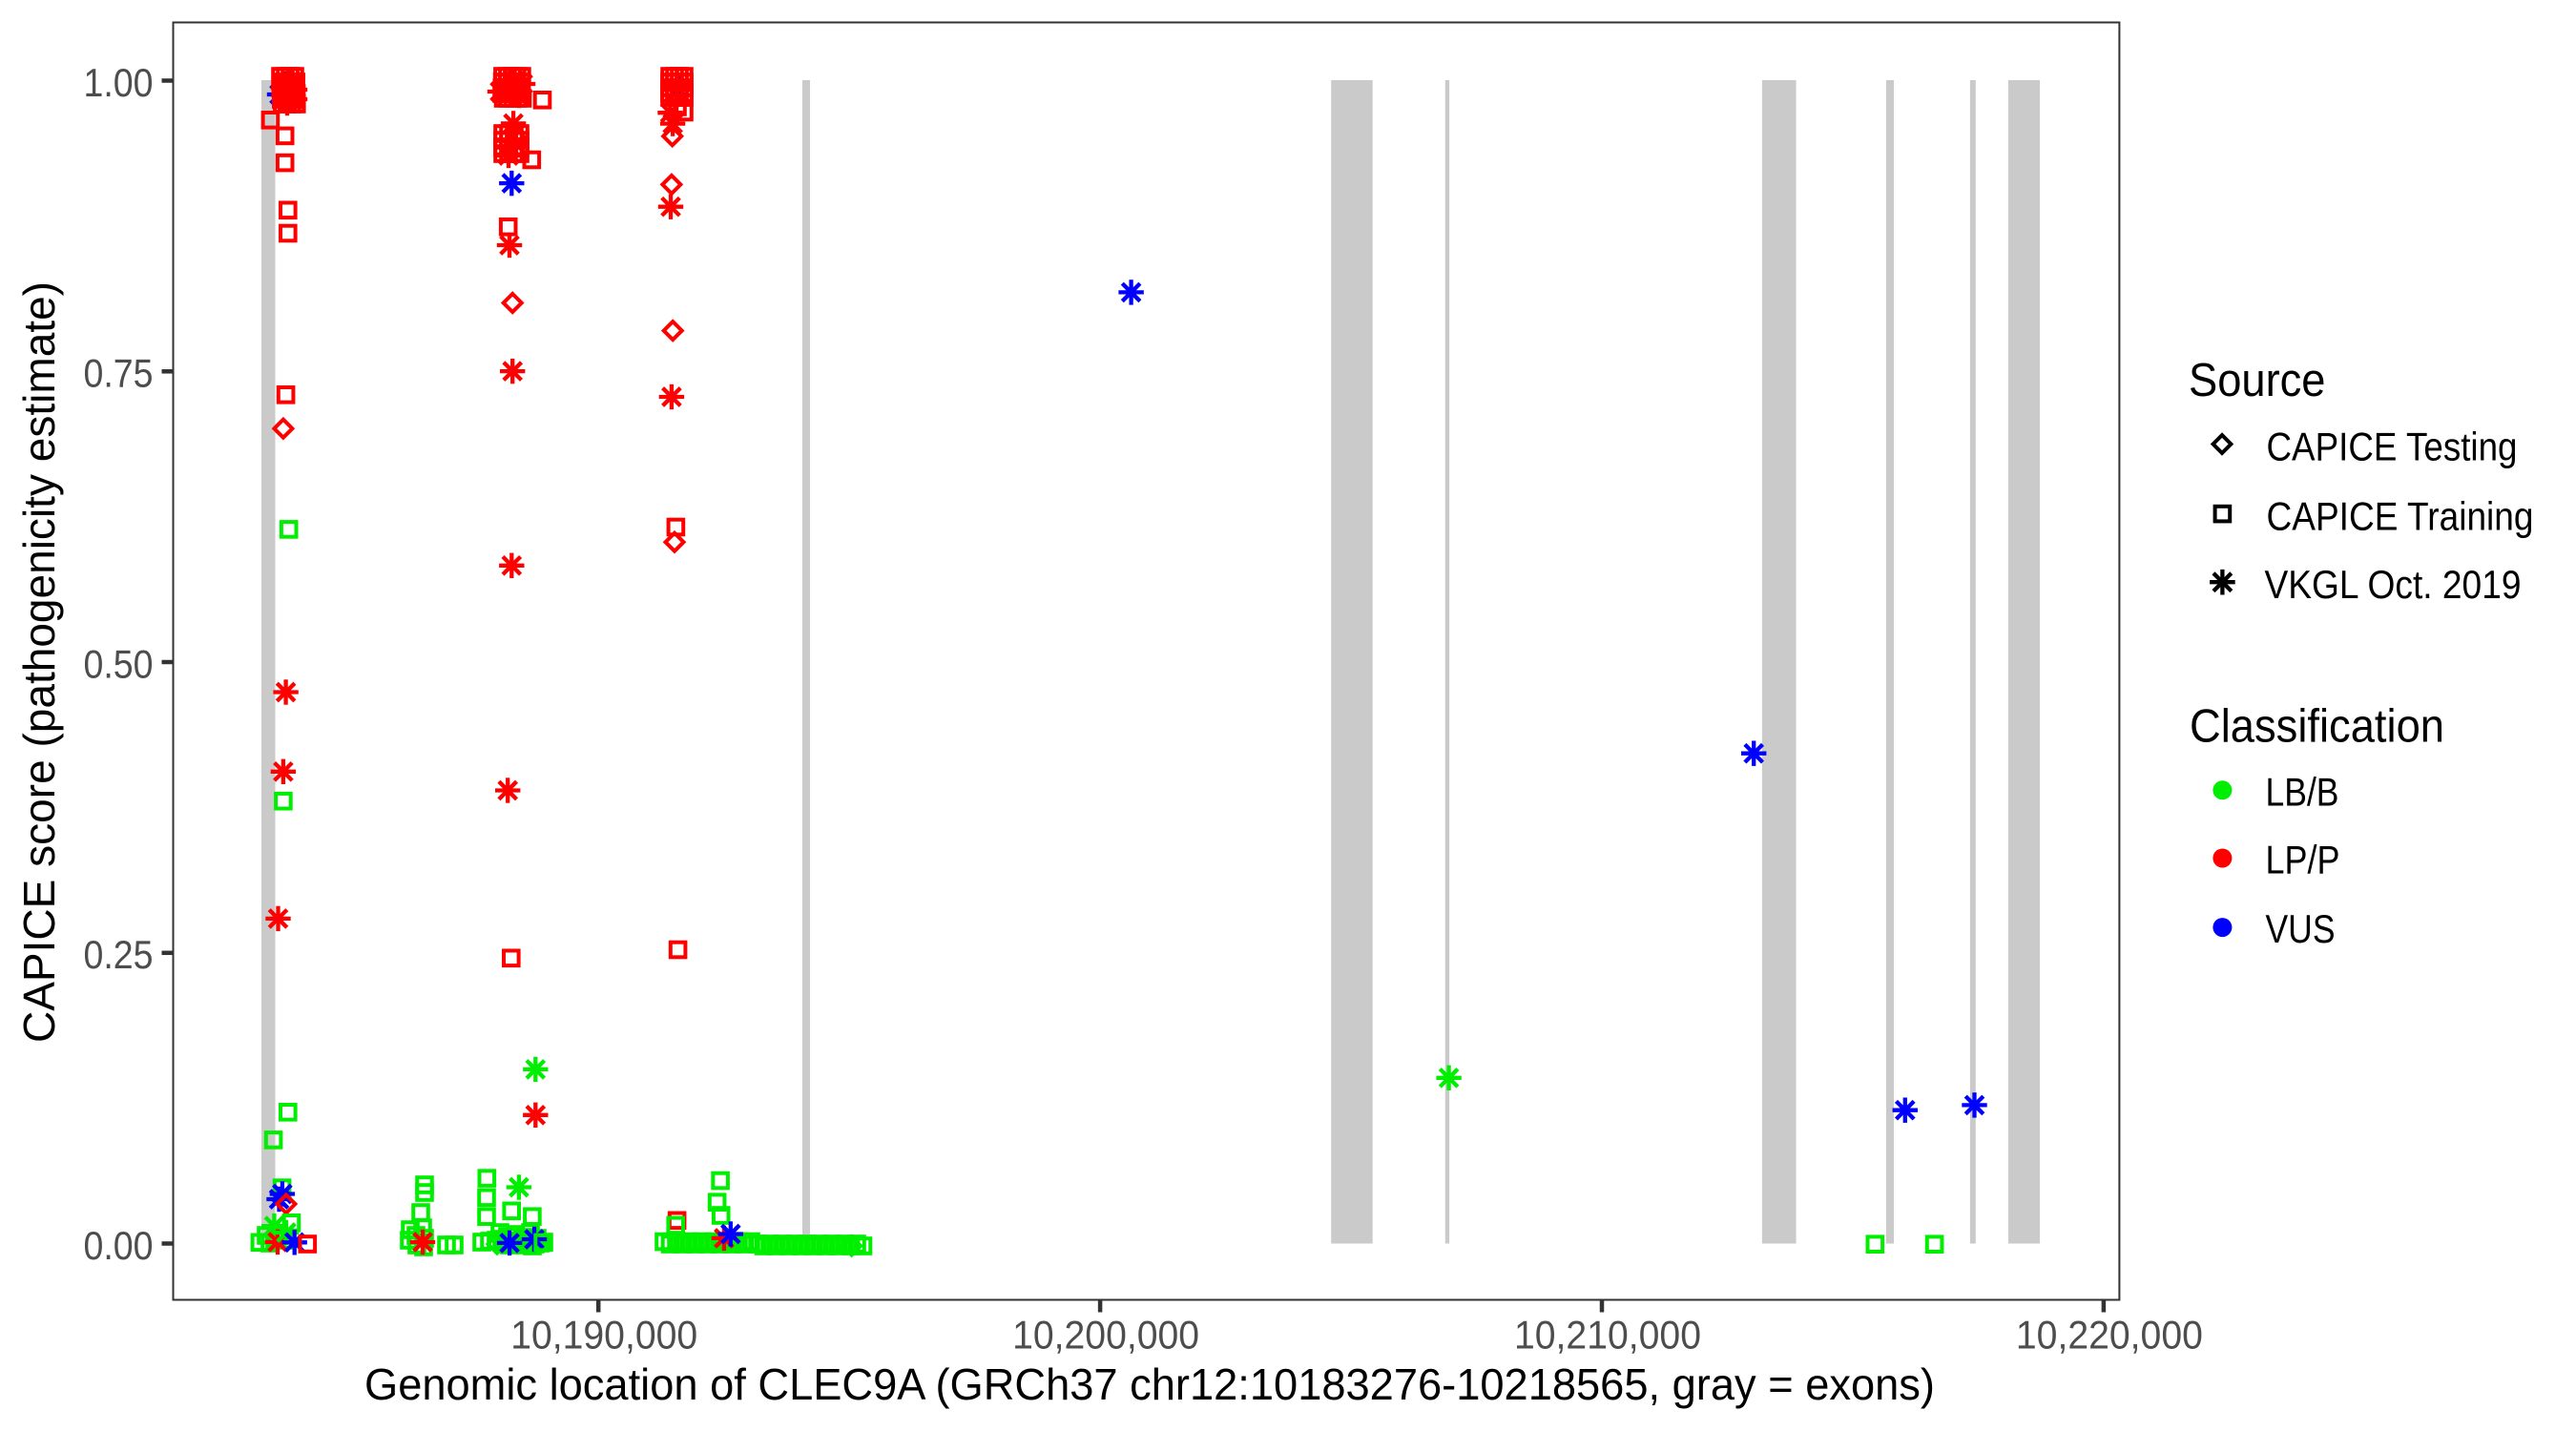 This screenshot has height=1431, width=2576. What do you see at coordinates (119, 663) in the screenshot?
I see `svg-text: 0.50` at bounding box center [119, 663].